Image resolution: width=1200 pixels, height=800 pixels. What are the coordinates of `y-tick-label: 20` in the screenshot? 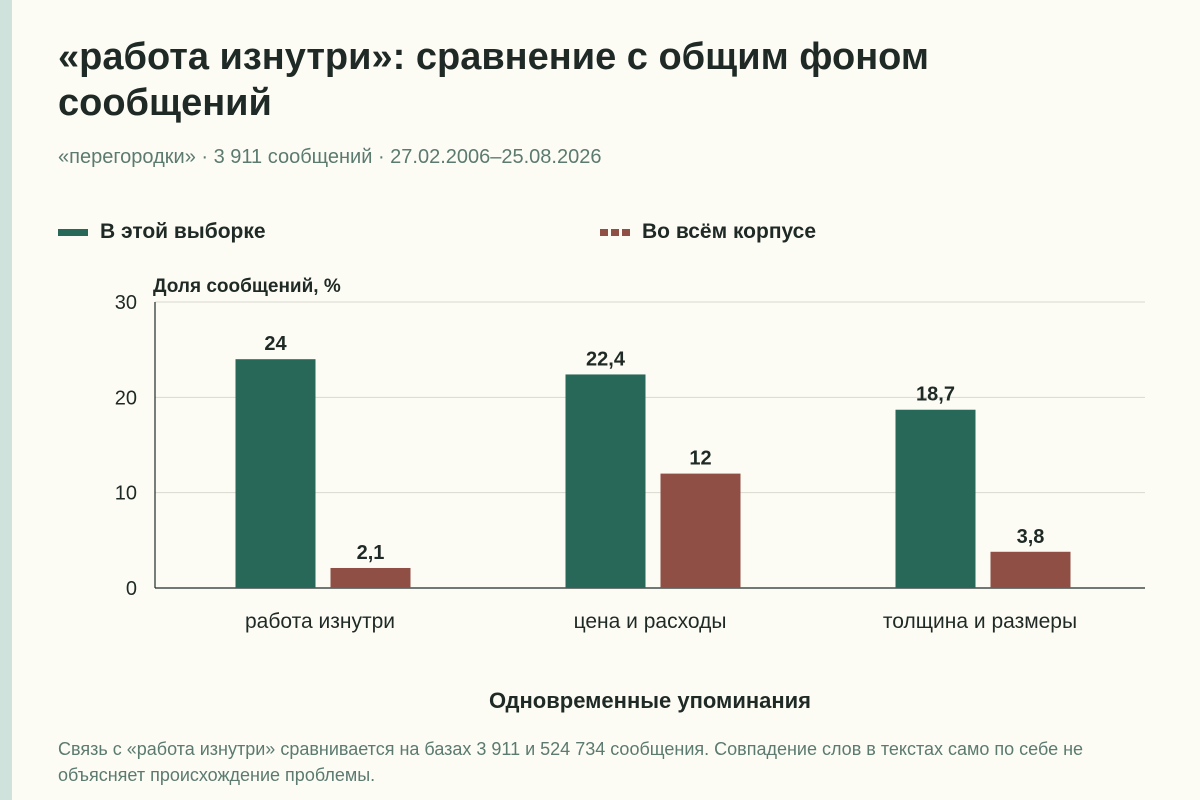 It's located at (126, 398).